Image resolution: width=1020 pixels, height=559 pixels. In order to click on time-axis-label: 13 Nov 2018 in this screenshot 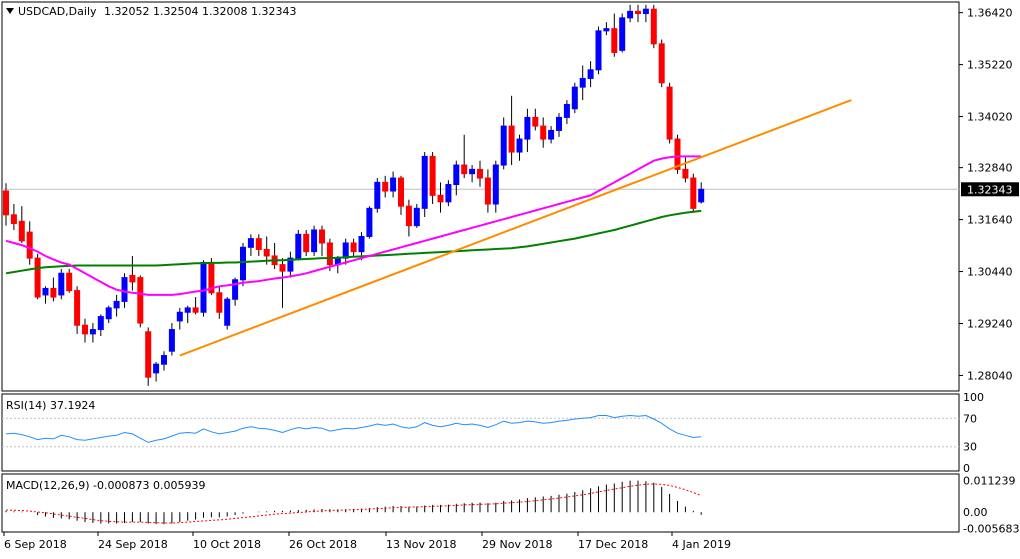, I will do `click(421, 544)`.